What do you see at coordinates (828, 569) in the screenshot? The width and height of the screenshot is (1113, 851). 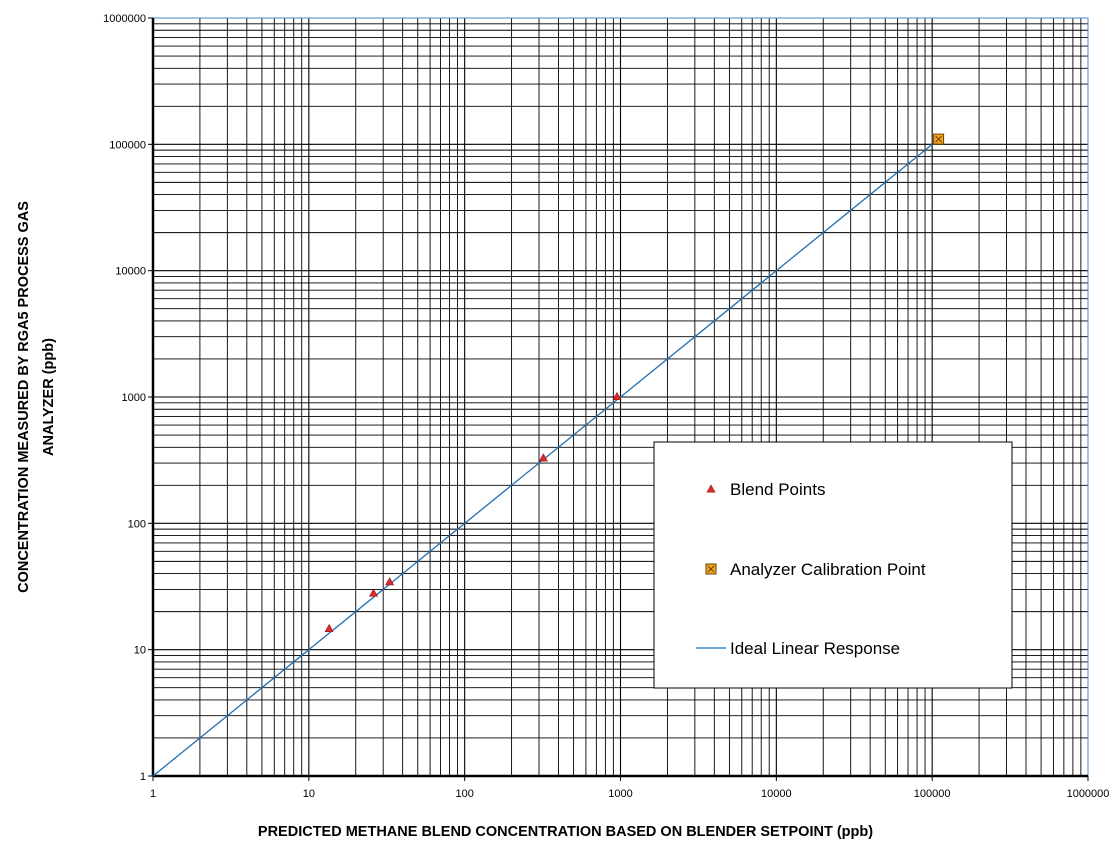 I see `legend-label: Analyzer Calibration Point` at bounding box center [828, 569].